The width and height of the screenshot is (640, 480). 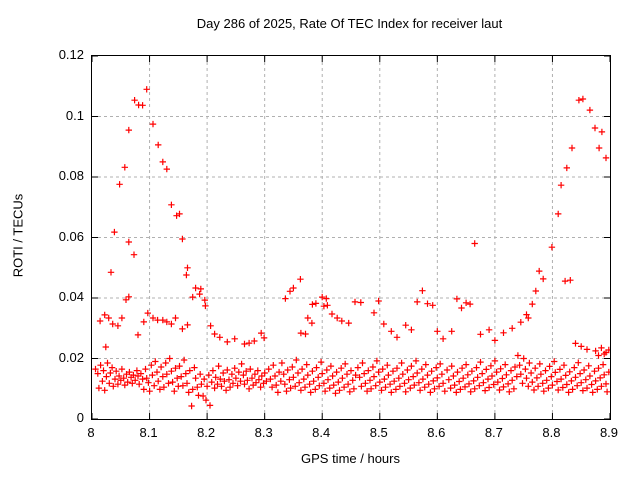 What do you see at coordinates (350, 458) in the screenshot?
I see `x-axis-label: GPS time / hours` at bounding box center [350, 458].